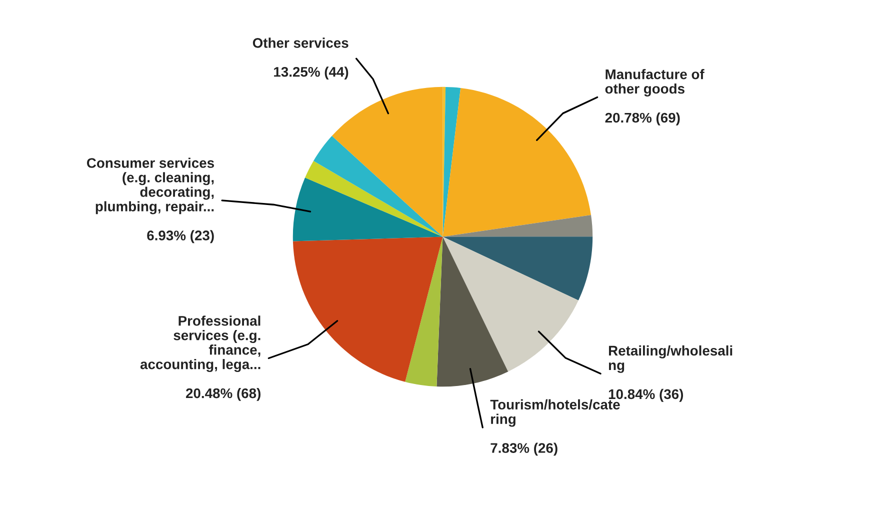  What do you see at coordinates (311, 73) in the screenshot?
I see `data-label: 13.25% (44)` at bounding box center [311, 73].